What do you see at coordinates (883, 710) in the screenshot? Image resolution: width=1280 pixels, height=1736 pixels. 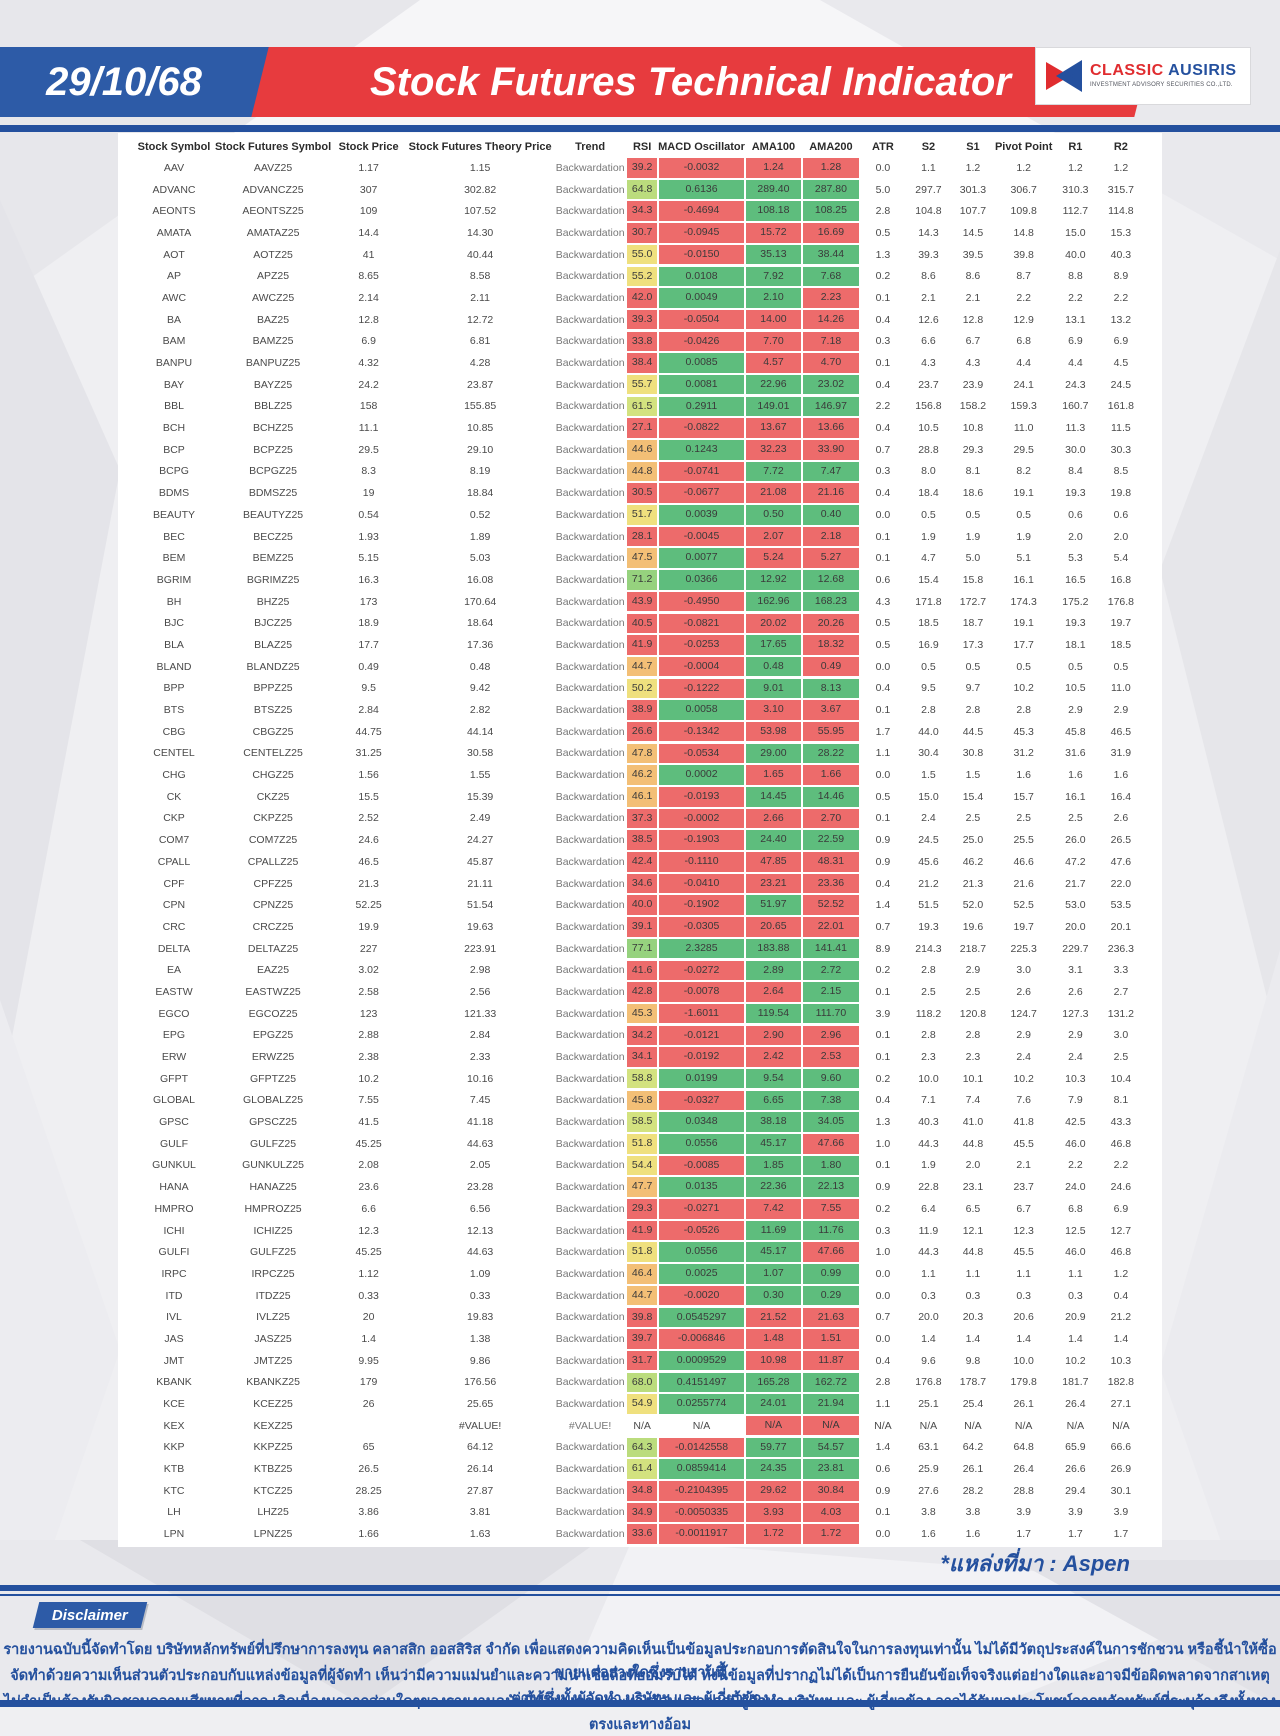 I see `cell-atr: 0.1` at bounding box center [883, 710].